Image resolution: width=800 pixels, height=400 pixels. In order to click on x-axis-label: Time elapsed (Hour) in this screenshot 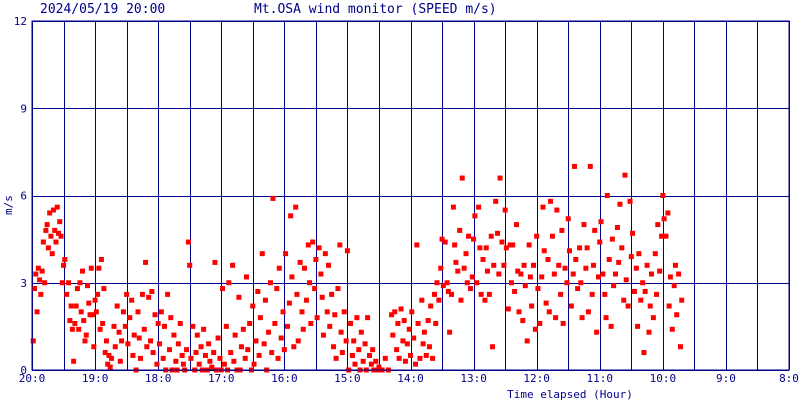, I will do `click(570, 394)`.